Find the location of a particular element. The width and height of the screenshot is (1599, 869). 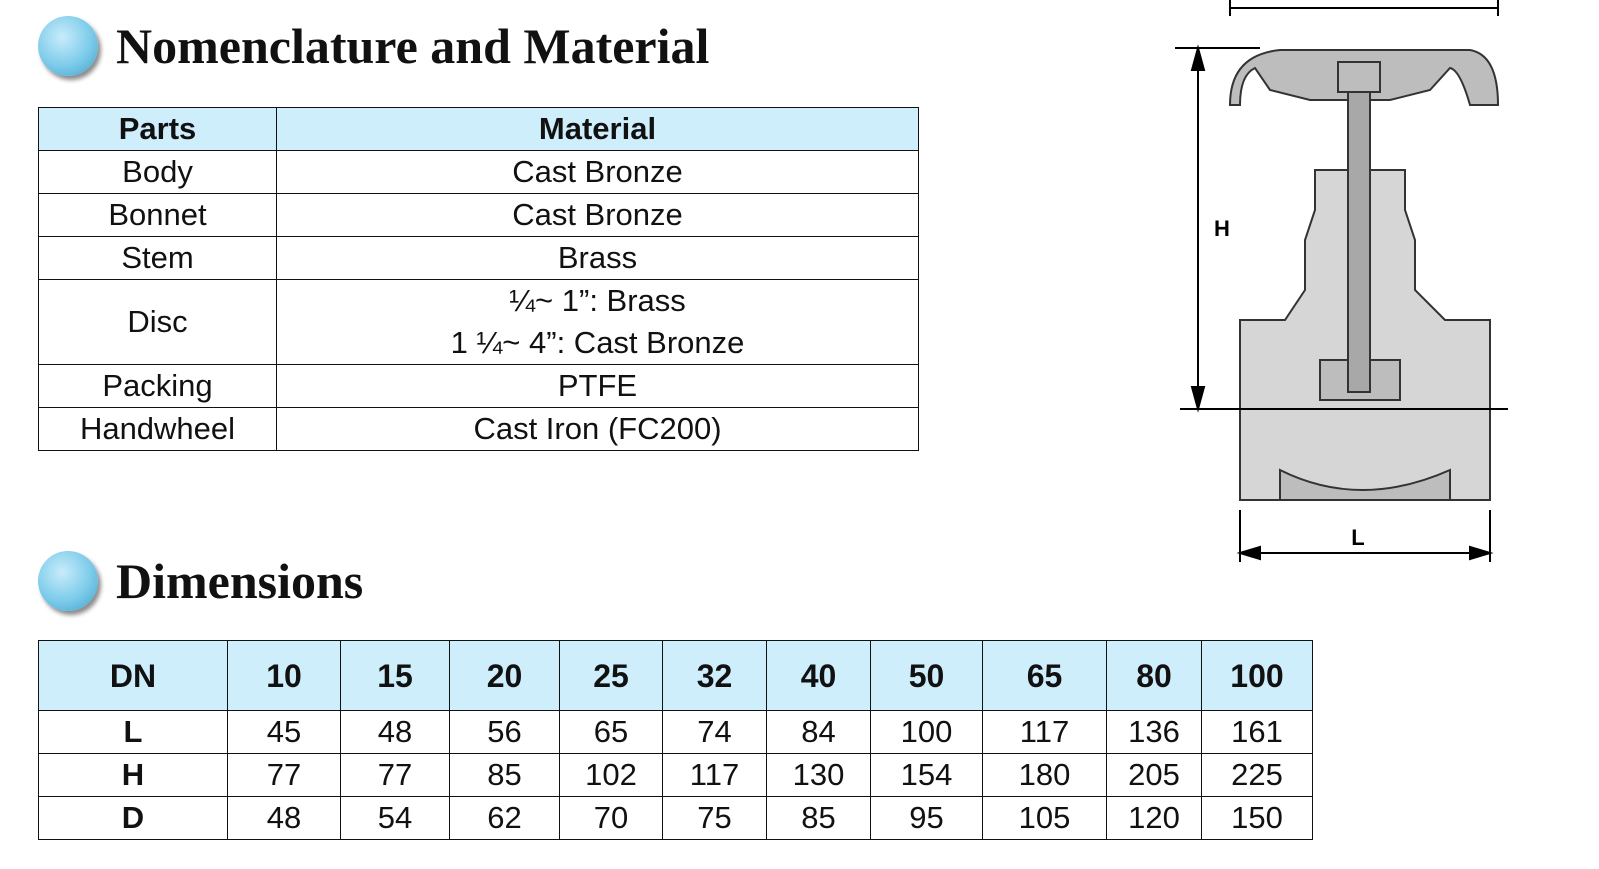

table-row: L 45 48 56 65 74 84 100 117 136 161 is located at coordinates (675, 732).